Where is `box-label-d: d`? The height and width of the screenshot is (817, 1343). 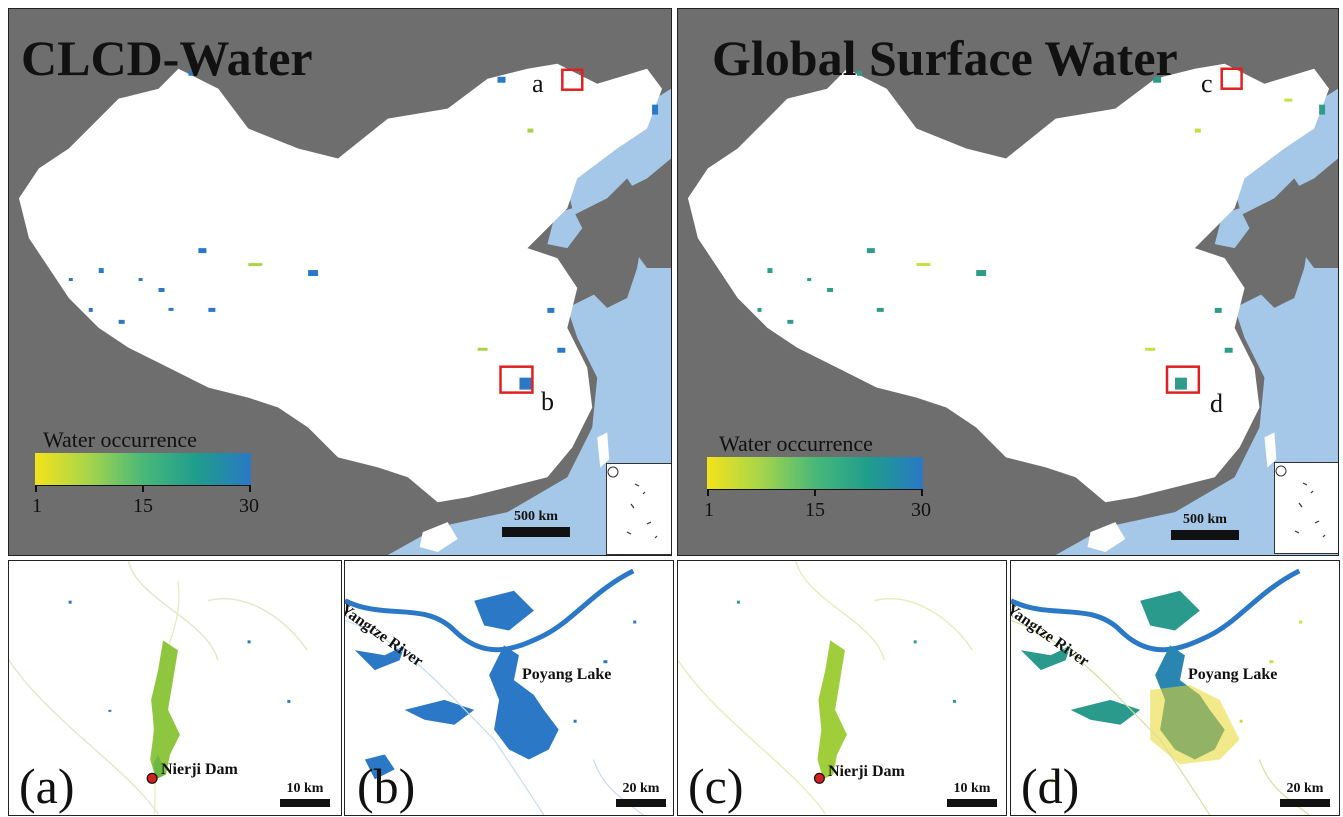
box-label-d: d is located at coordinates (1216, 403).